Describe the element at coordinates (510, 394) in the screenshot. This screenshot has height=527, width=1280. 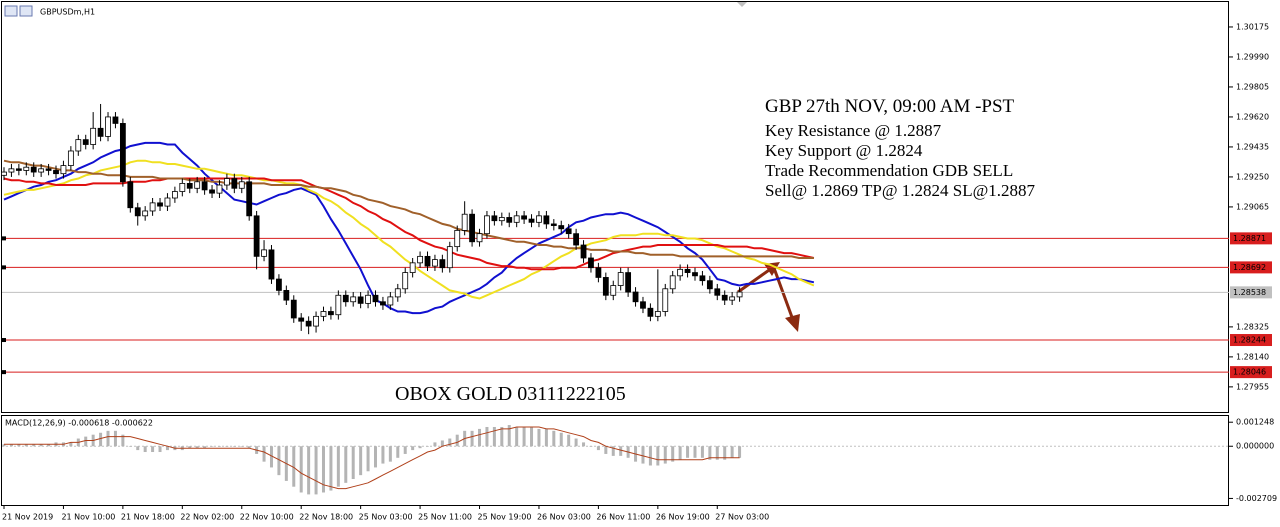
I see `watermark: OBOX GOLD 03111222105` at that location.